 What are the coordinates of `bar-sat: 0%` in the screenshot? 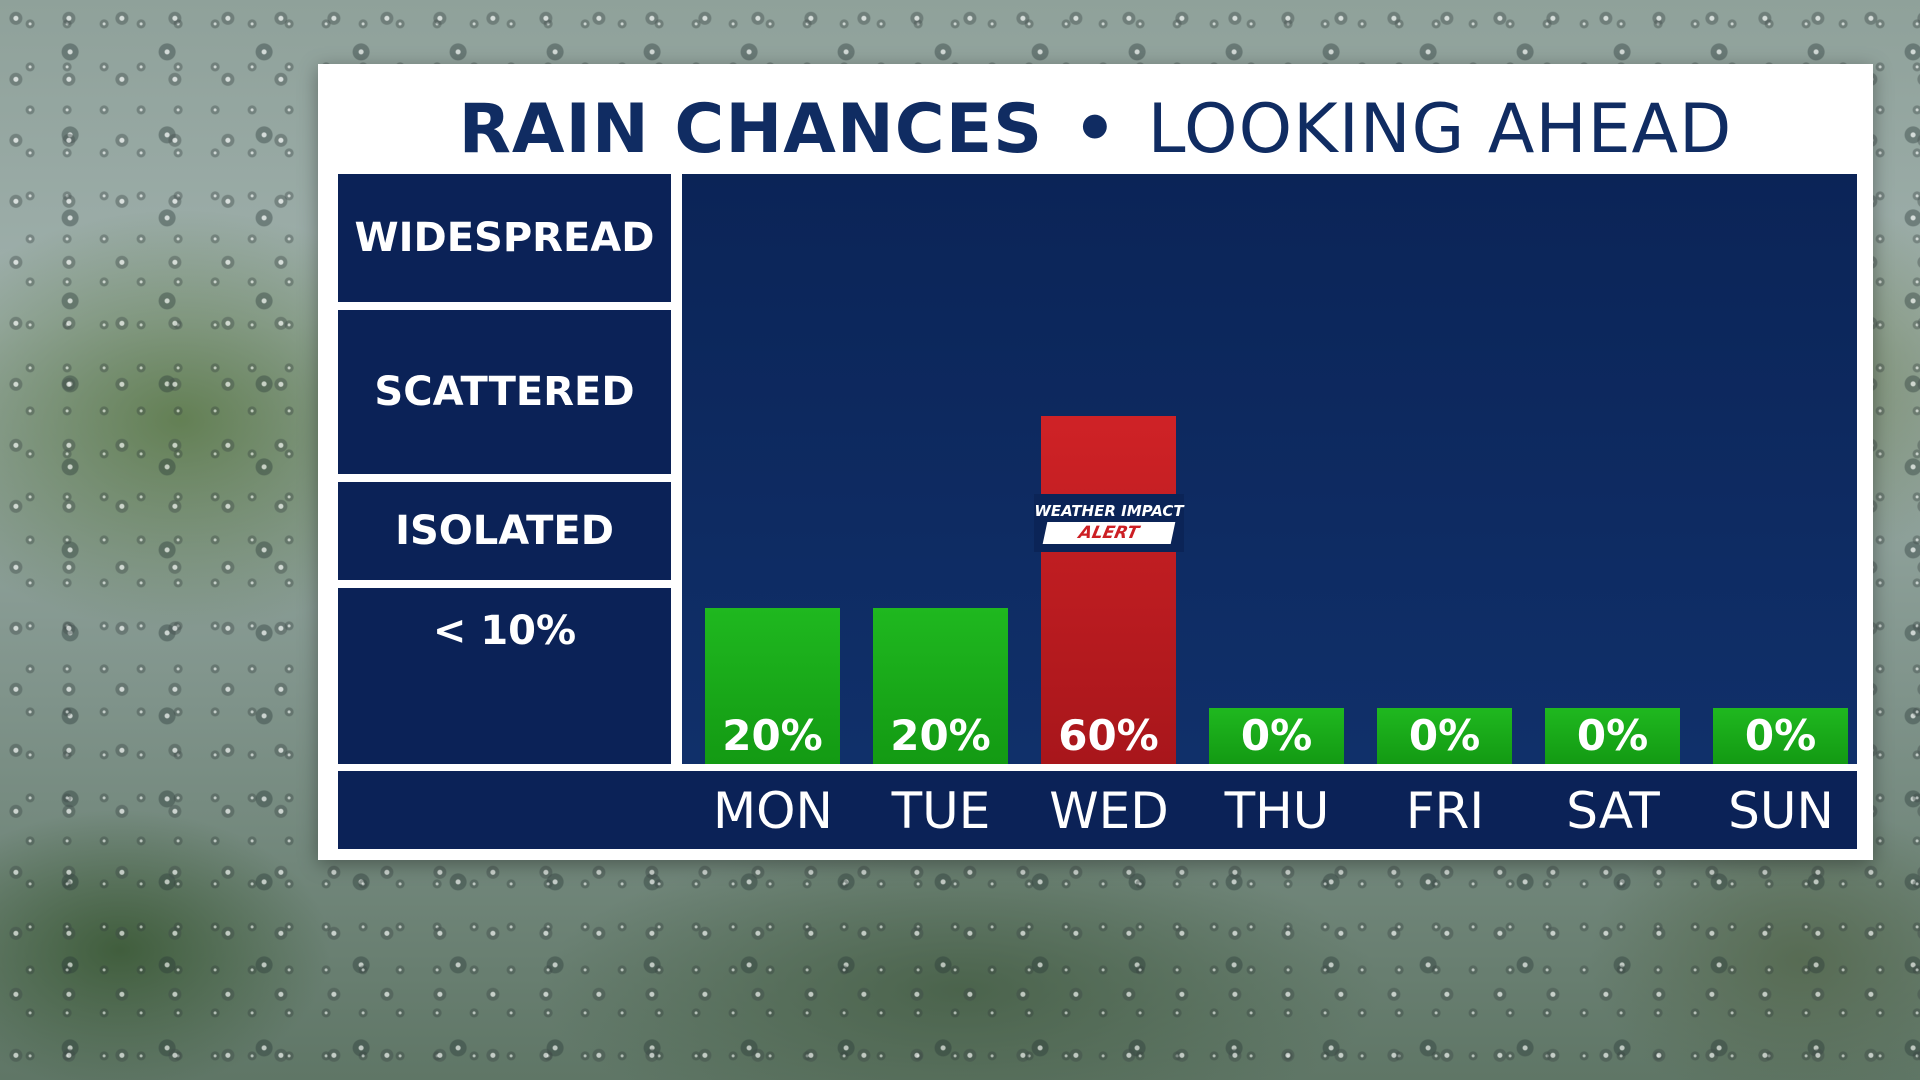 It's located at (1612, 736).